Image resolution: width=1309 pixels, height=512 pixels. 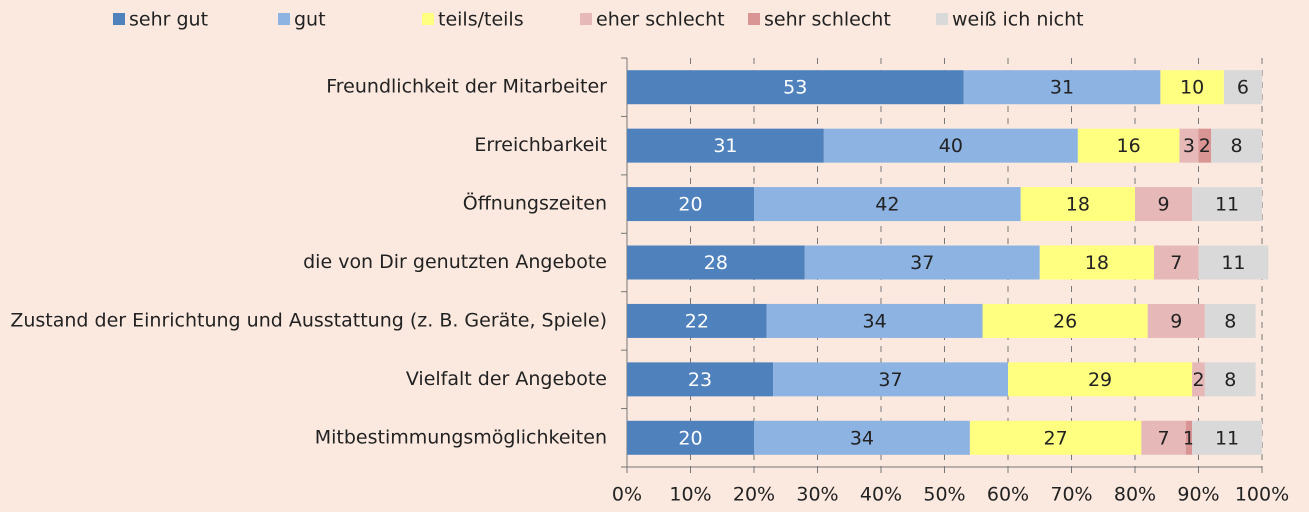 I want to click on value-label: 28, so click(x=716, y=263).